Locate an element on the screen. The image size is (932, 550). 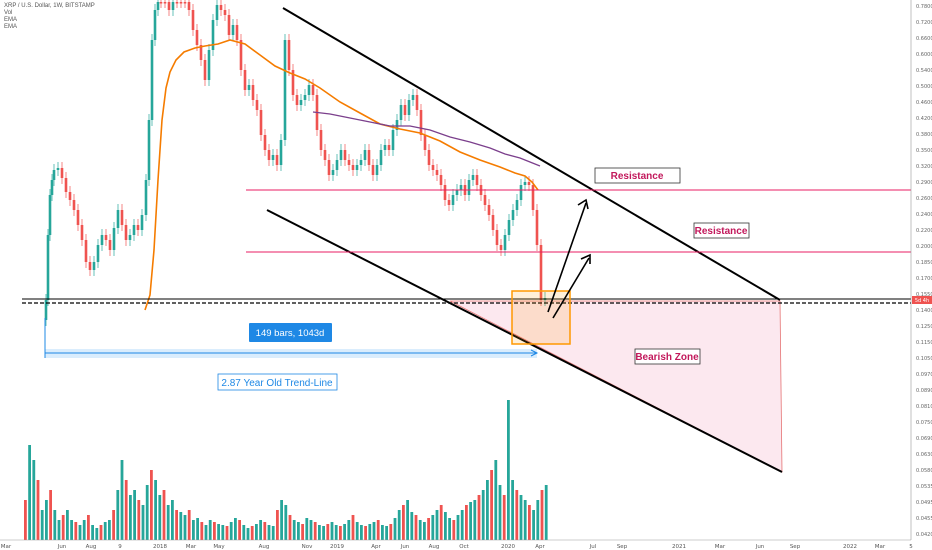
price-tick-label: 0.22000 is located at coordinates (924, 231).